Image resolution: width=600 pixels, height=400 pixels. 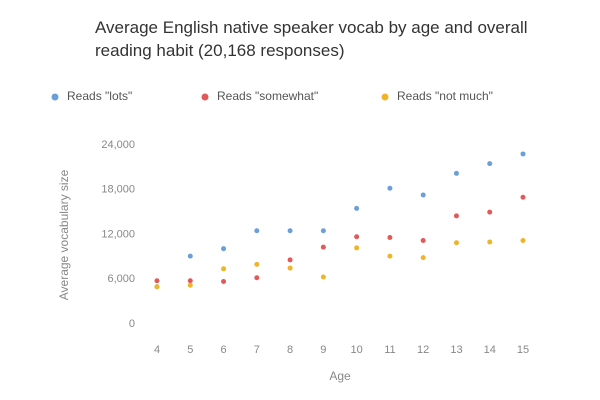 What do you see at coordinates (456, 350) in the screenshot?
I see `x-tick-label: 13` at bounding box center [456, 350].